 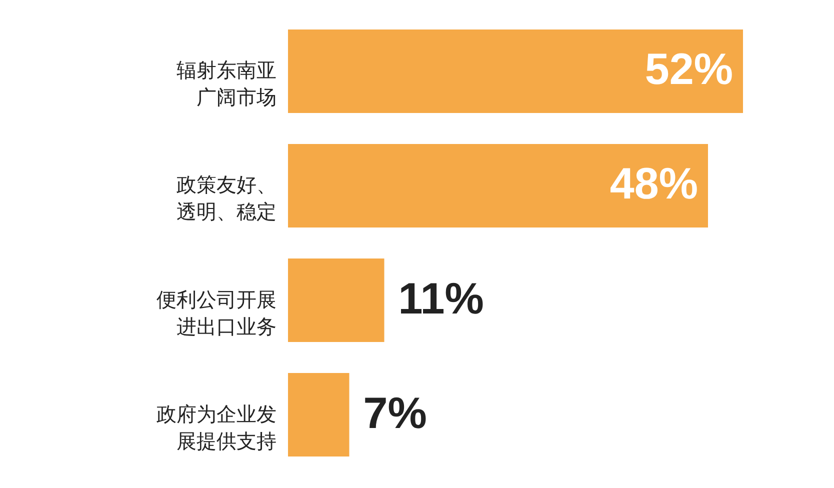 I want to click on data-label: 52%, so click(x=688, y=69).